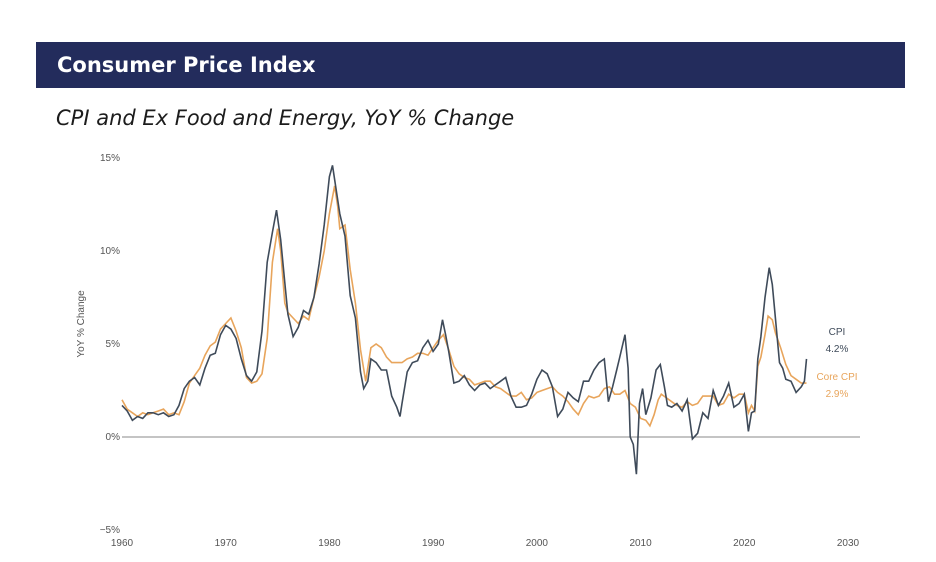 The height and width of the screenshot is (562, 936). What do you see at coordinates (122, 543) in the screenshot?
I see `x-tick-label: 1960` at bounding box center [122, 543].